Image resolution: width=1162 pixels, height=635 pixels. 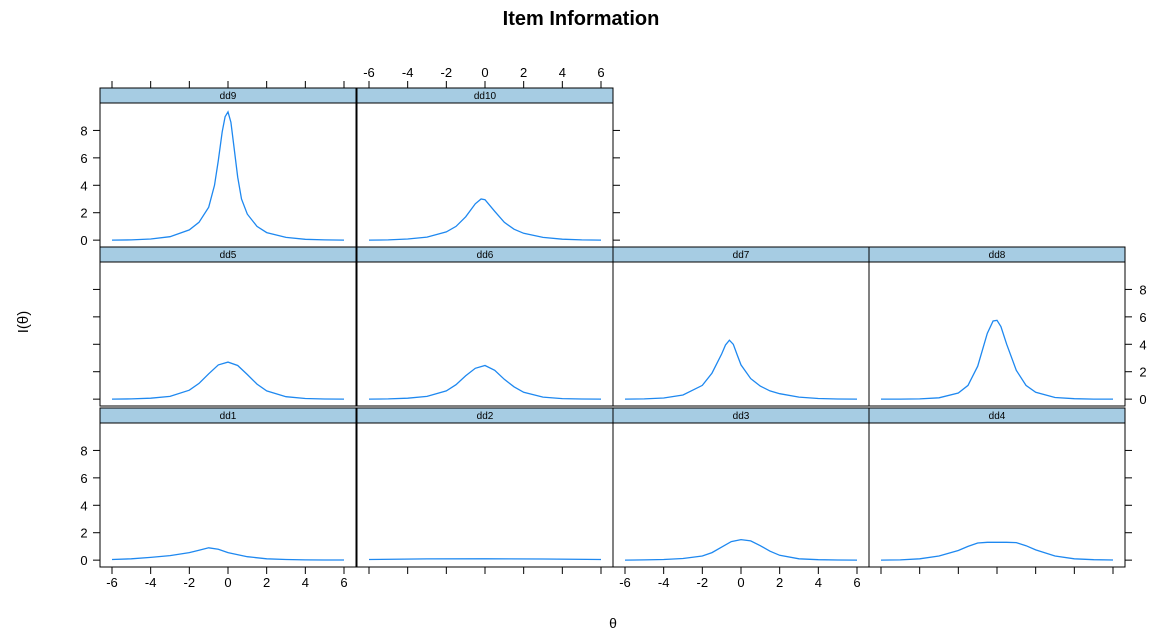 I want to click on series-line-dd10, so click(x=485, y=219).